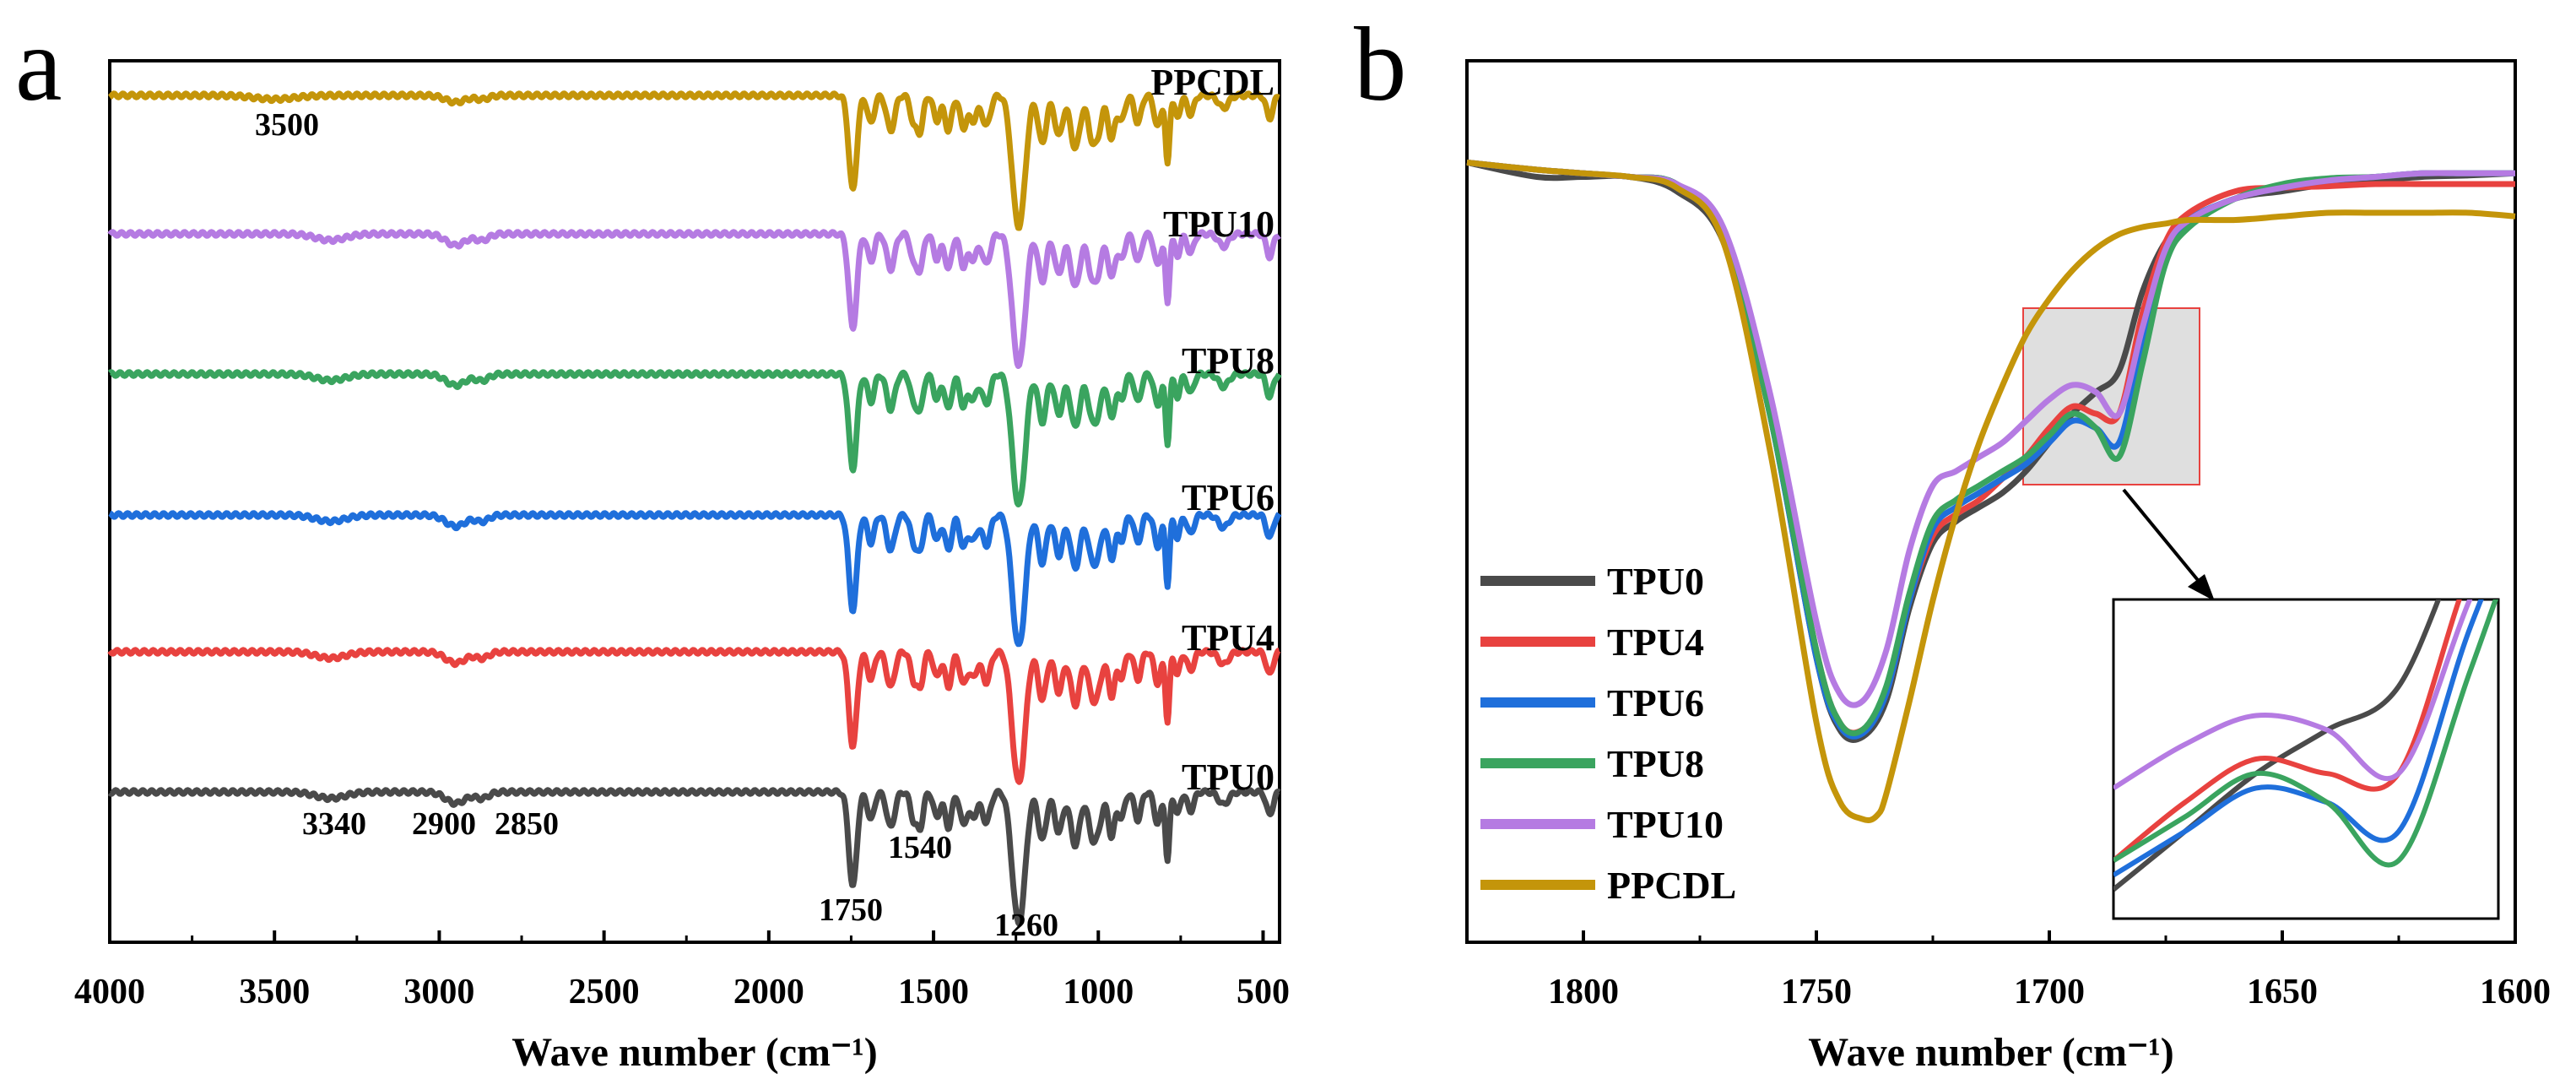 This screenshot has width=2576, height=1090. What do you see at coordinates (1228, 361) in the screenshot?
I see `series-label-tpu8: TPU8` at bounding box center [1228, 361].